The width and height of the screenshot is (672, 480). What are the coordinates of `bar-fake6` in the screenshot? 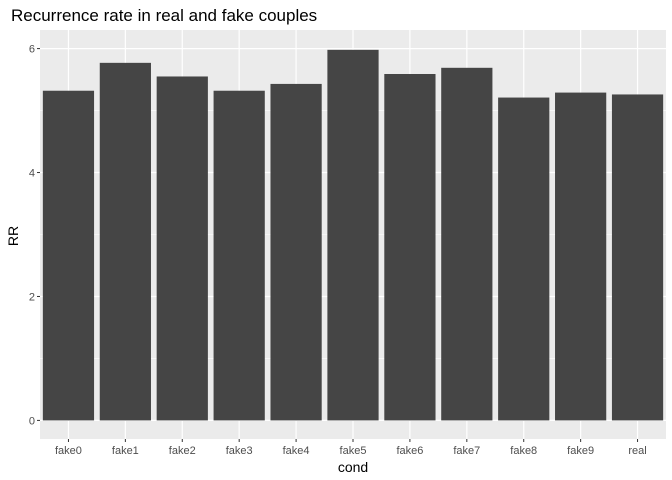 It's located at (410, 247).